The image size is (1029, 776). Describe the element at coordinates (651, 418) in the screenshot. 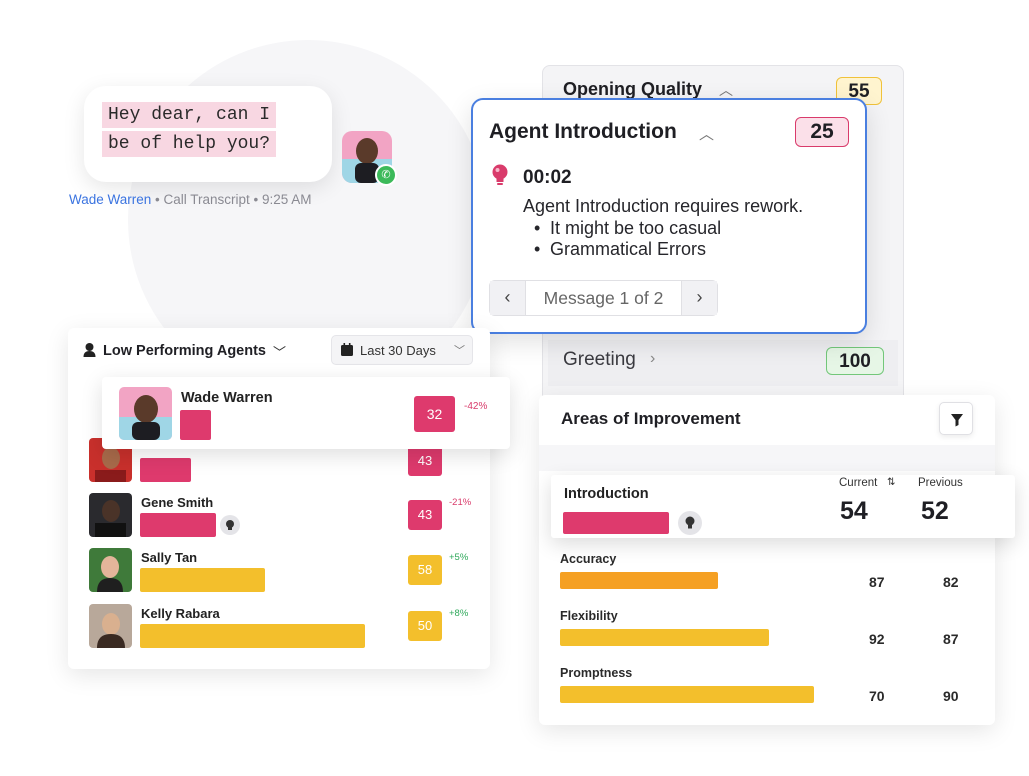

I see `areas-of-improvement-title: Areas of Improvement` at that location.